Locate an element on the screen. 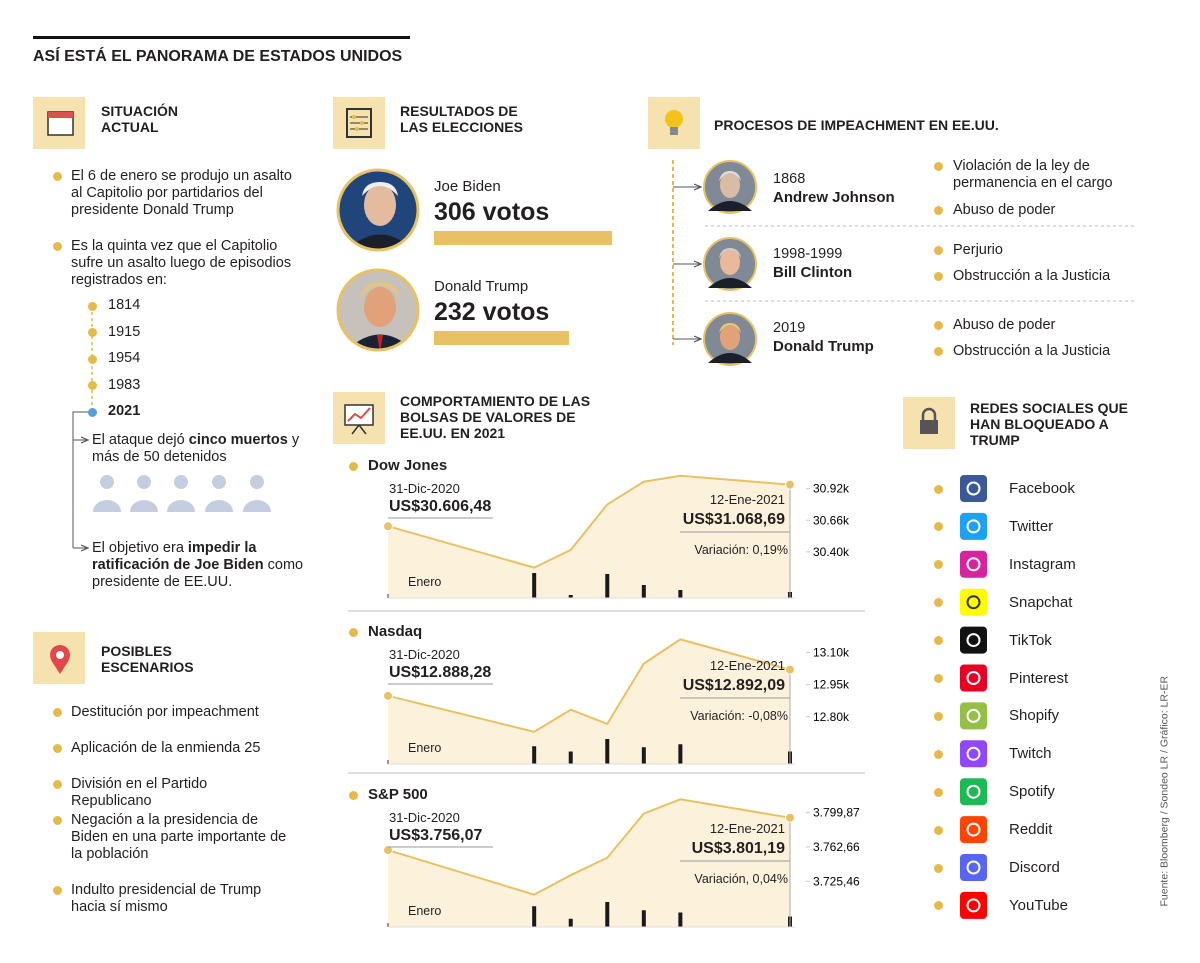 The width and height of the screenshot is (1200, 963). charge-text: Abuso de poder is located at coordinates (1004, 325).